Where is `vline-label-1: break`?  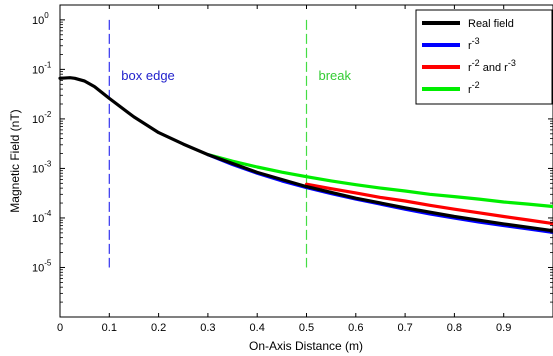 vline-label-1: break is located at coordinates (335, 75).